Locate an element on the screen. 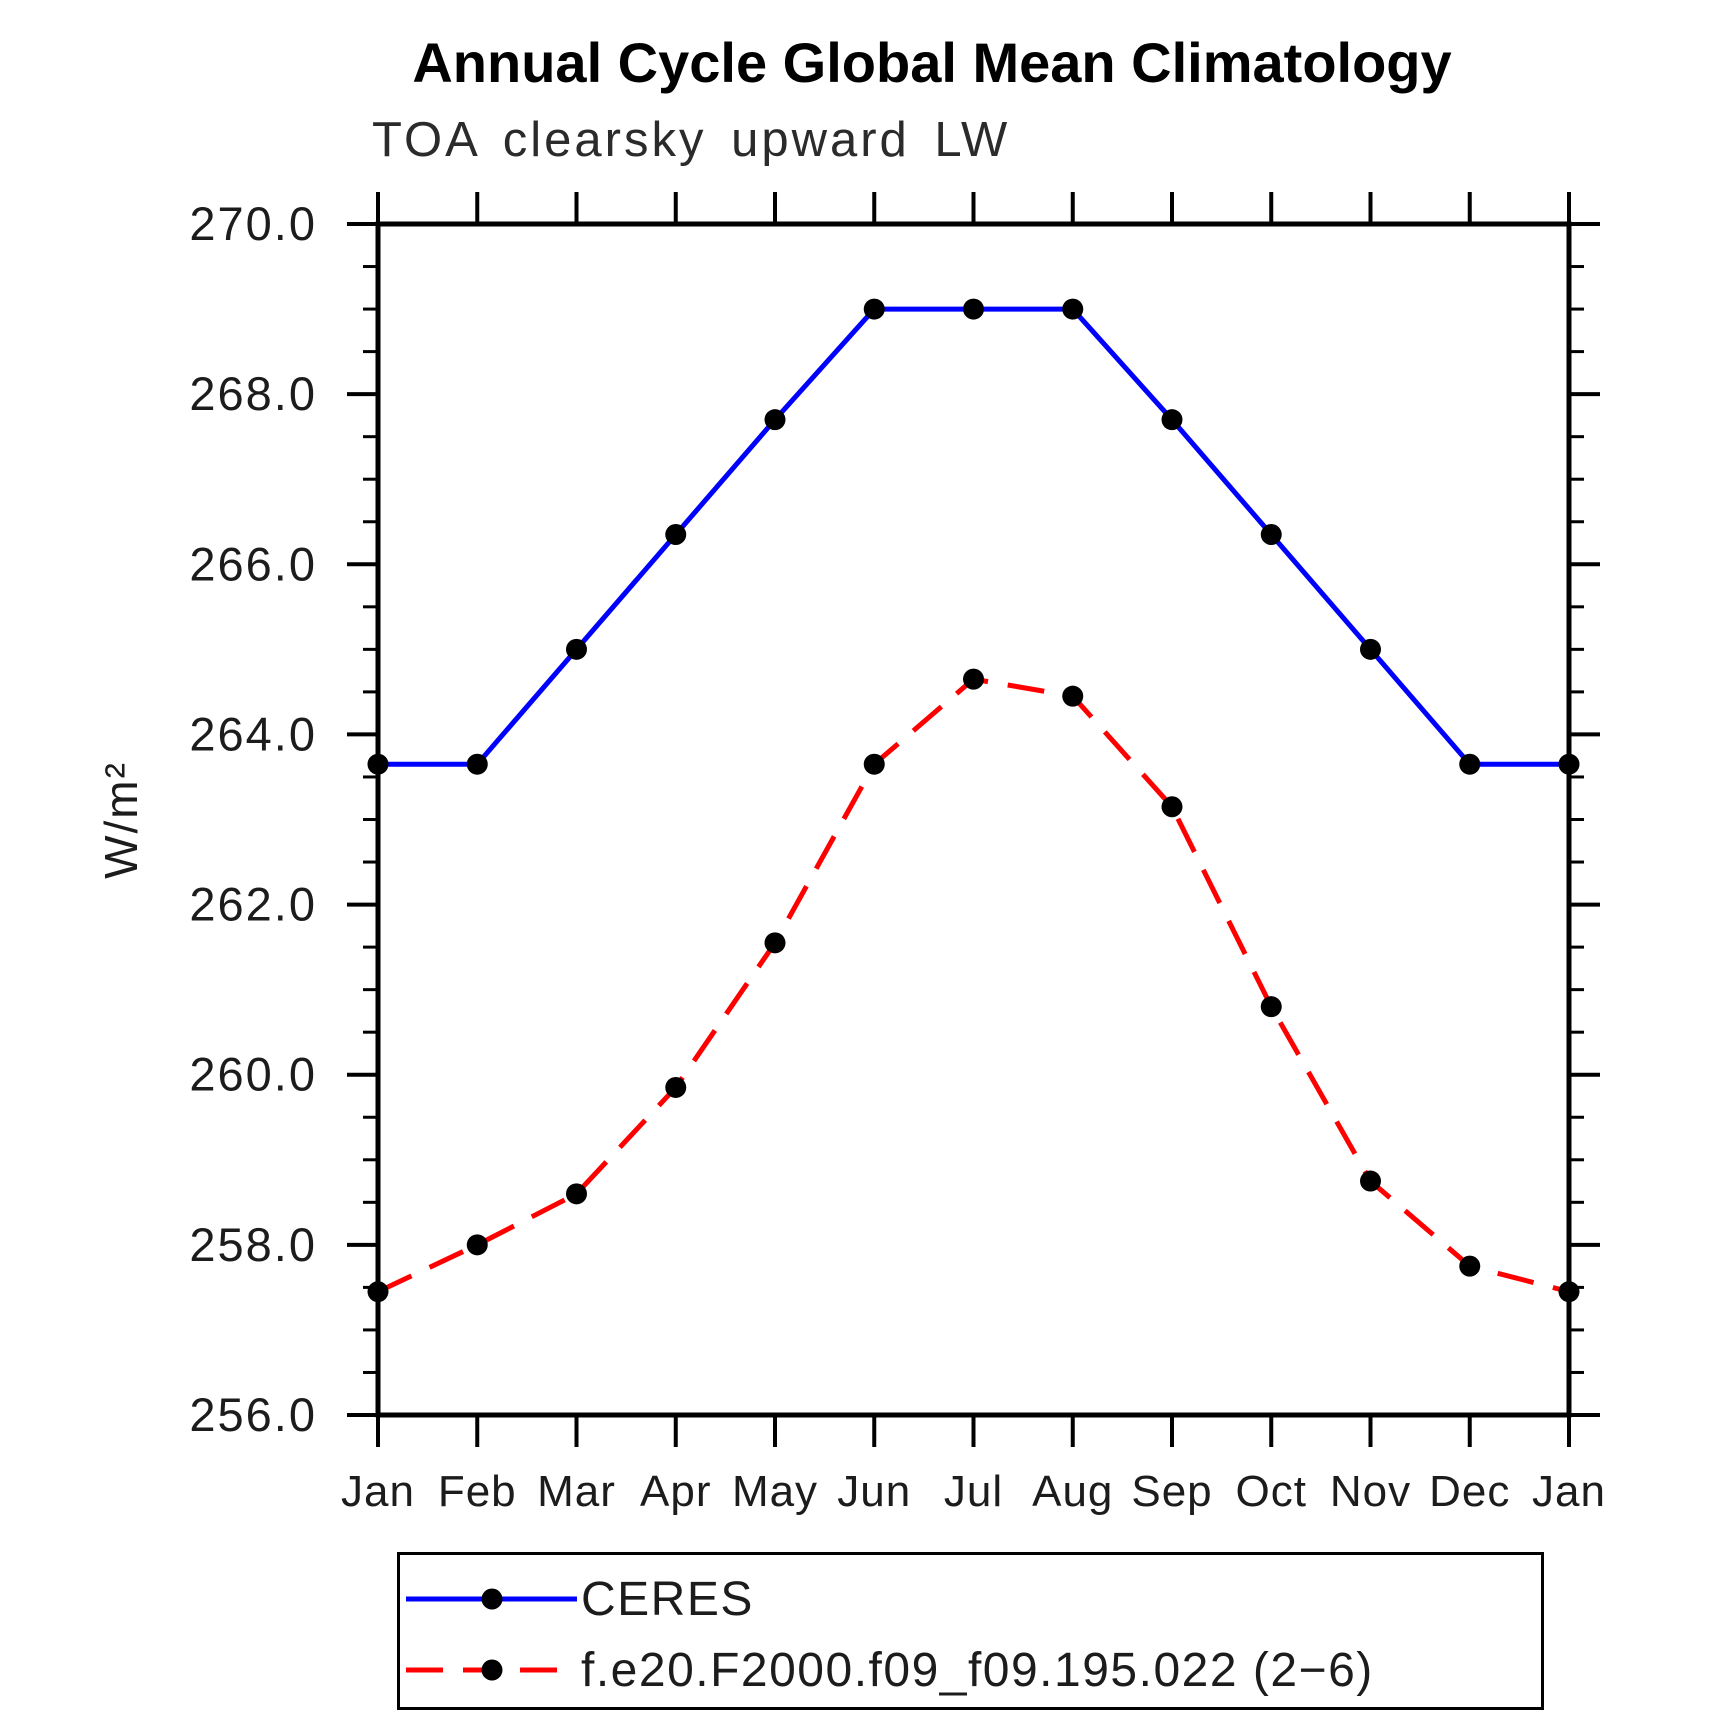 The width and height of the screenshot is (1710, 1718). x-tick-label: Feb is located at coordinates (477, 1491).